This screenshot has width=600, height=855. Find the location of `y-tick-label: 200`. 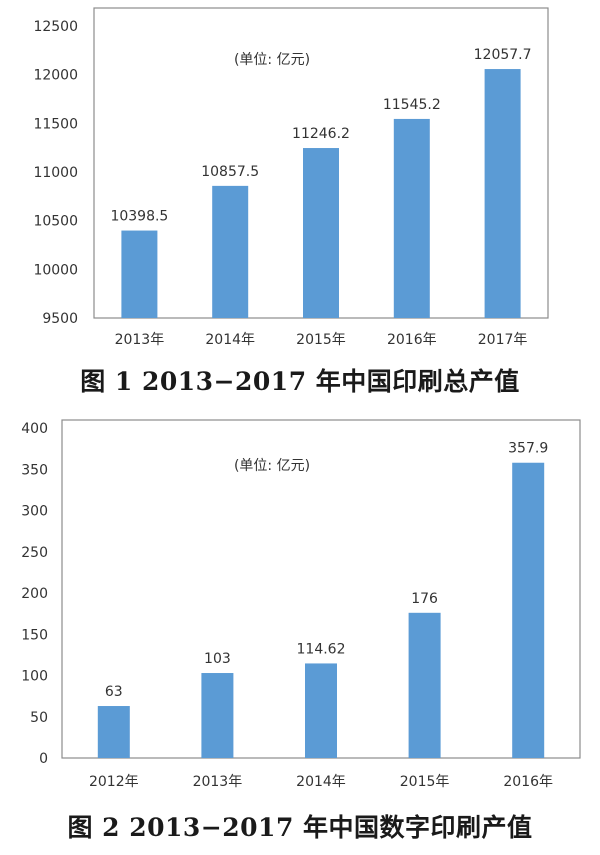

y-tick-label: 200 is located at coordinates (34, 594).